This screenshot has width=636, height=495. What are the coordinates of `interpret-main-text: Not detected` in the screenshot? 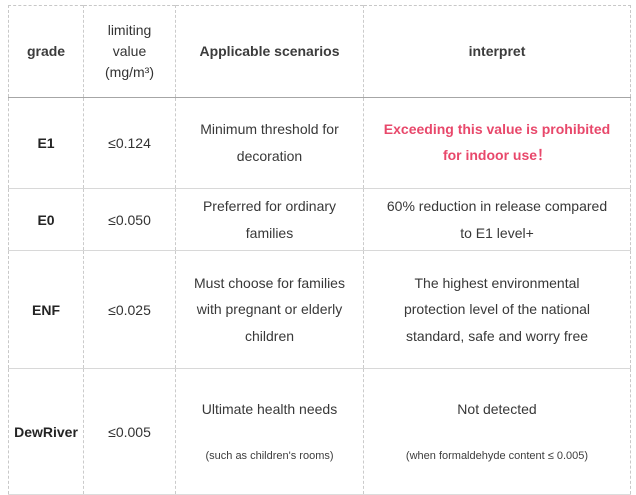 It's located at (497, 408).